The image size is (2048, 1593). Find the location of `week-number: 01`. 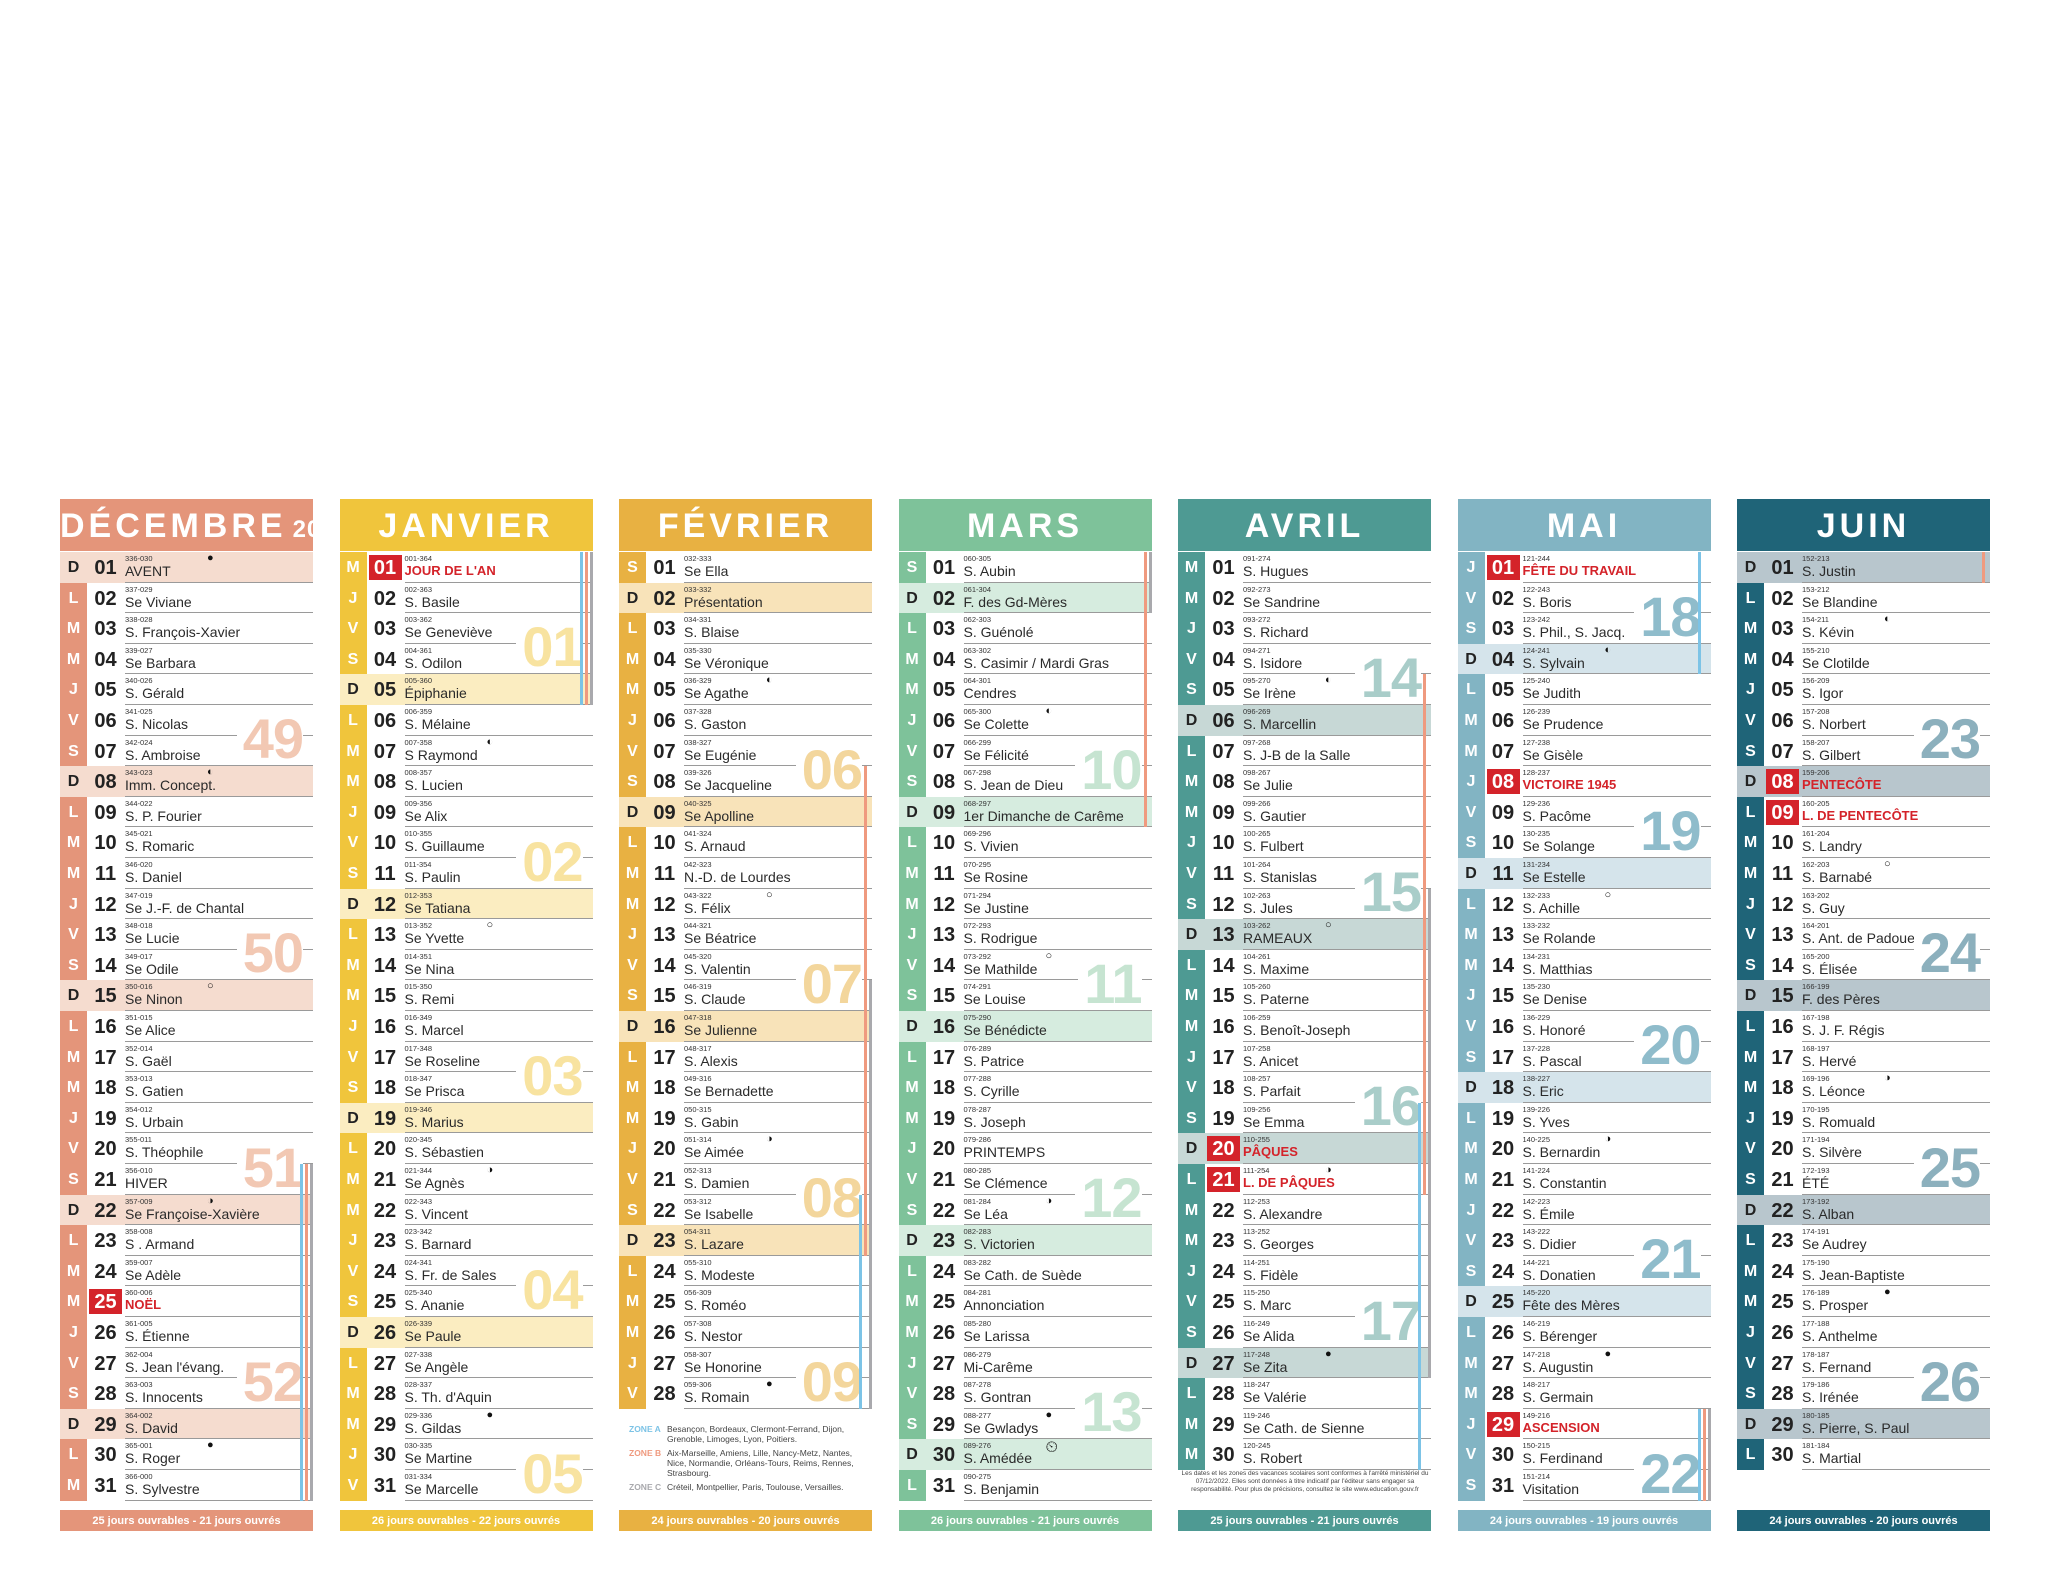

week-number: 01 is located at coordinates (550, 647).